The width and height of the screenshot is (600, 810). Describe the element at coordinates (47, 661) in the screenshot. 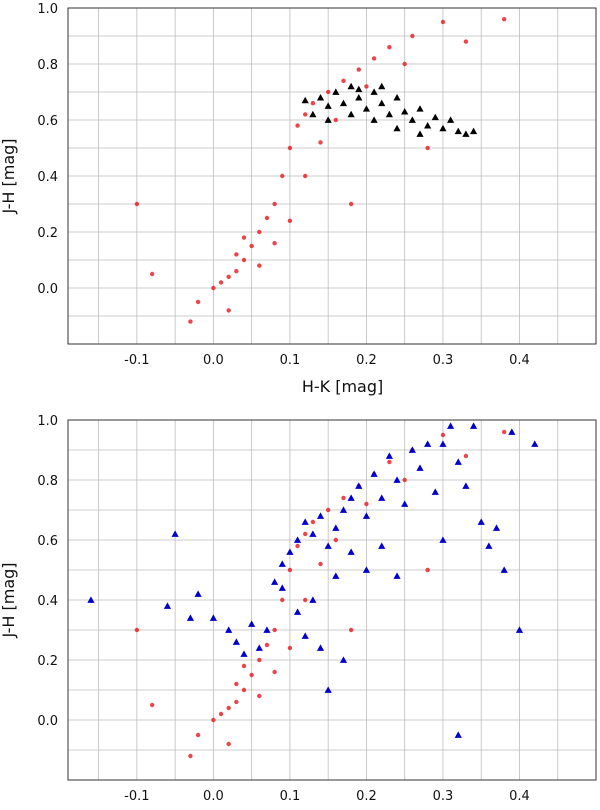

I see `y-tick-label: 0.2` at that location.